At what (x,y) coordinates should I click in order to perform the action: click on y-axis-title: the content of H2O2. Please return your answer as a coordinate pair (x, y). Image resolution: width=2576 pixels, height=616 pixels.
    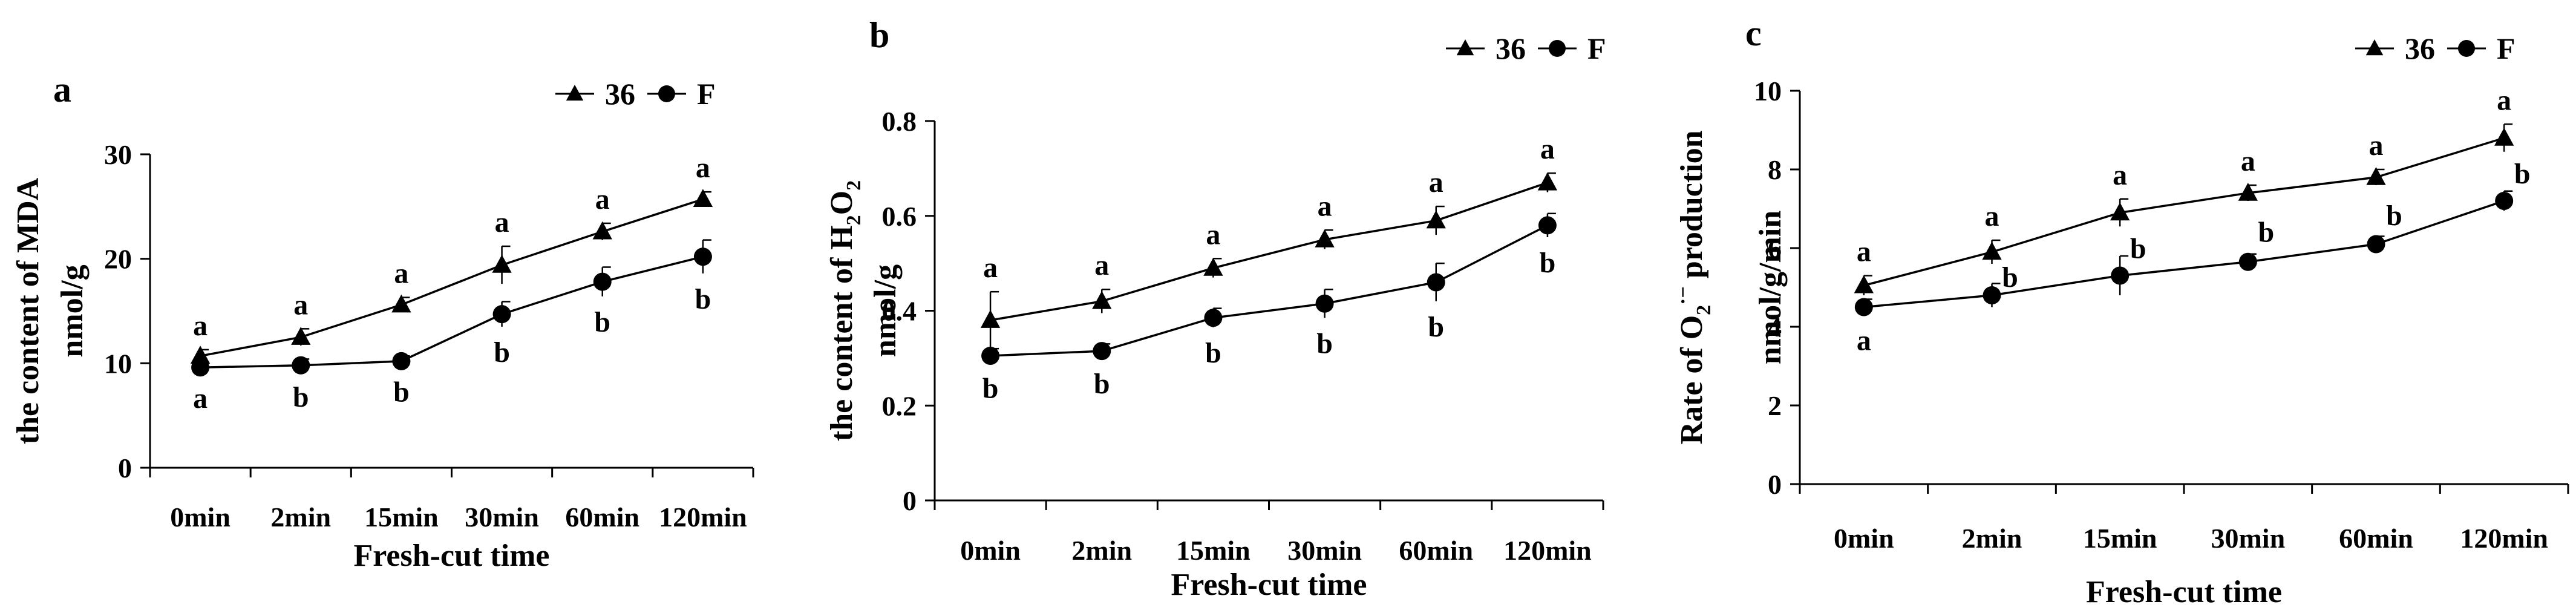
    Looking at the image, I should click on (845, 310).